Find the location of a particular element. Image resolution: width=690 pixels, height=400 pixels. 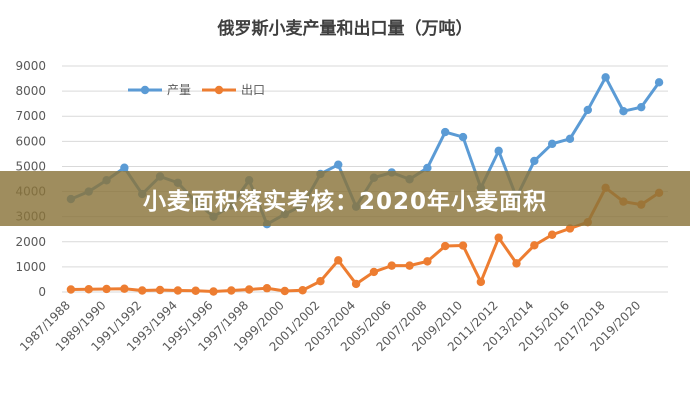

legend-label: 出口 is located at coordinates (253, 90).